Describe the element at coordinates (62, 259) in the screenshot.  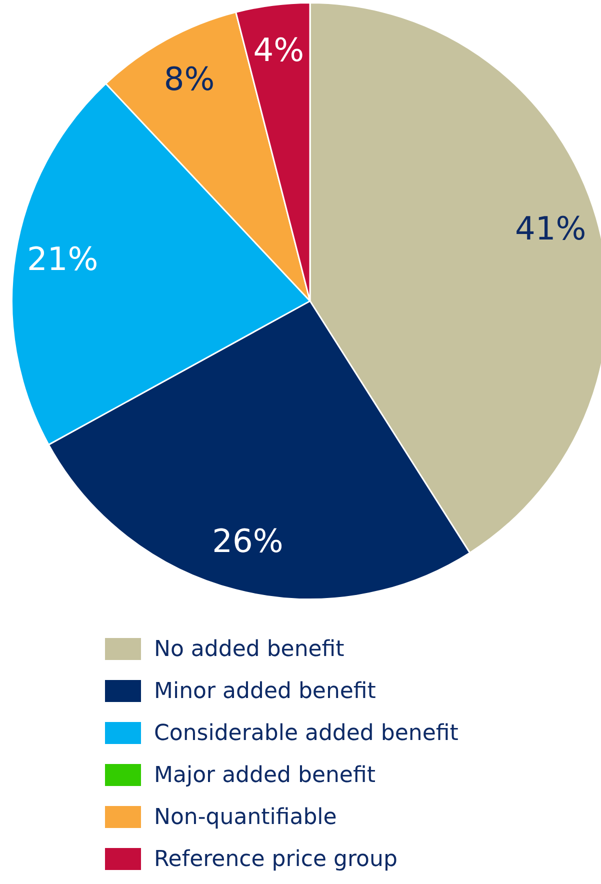
I see `data-label: 21%` at that location.